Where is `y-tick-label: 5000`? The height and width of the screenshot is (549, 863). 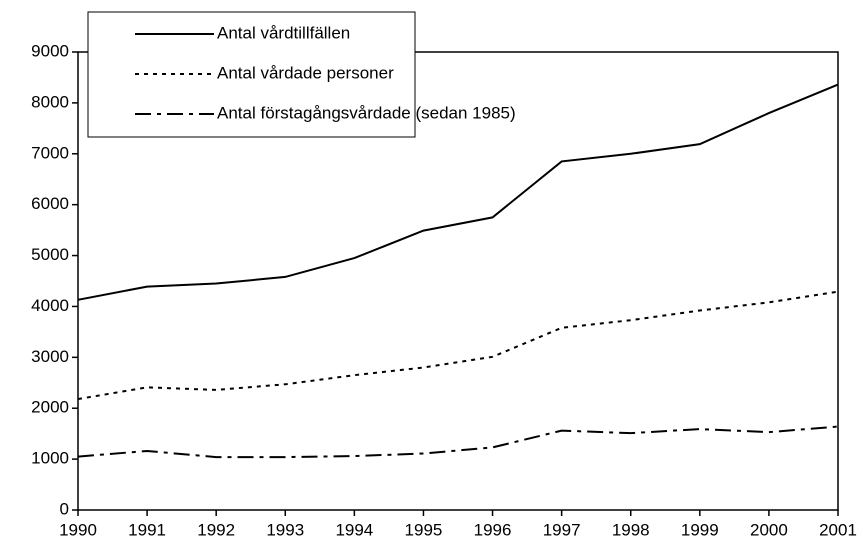
y-tick-label: 5000 is located at coordinates (50, 254).